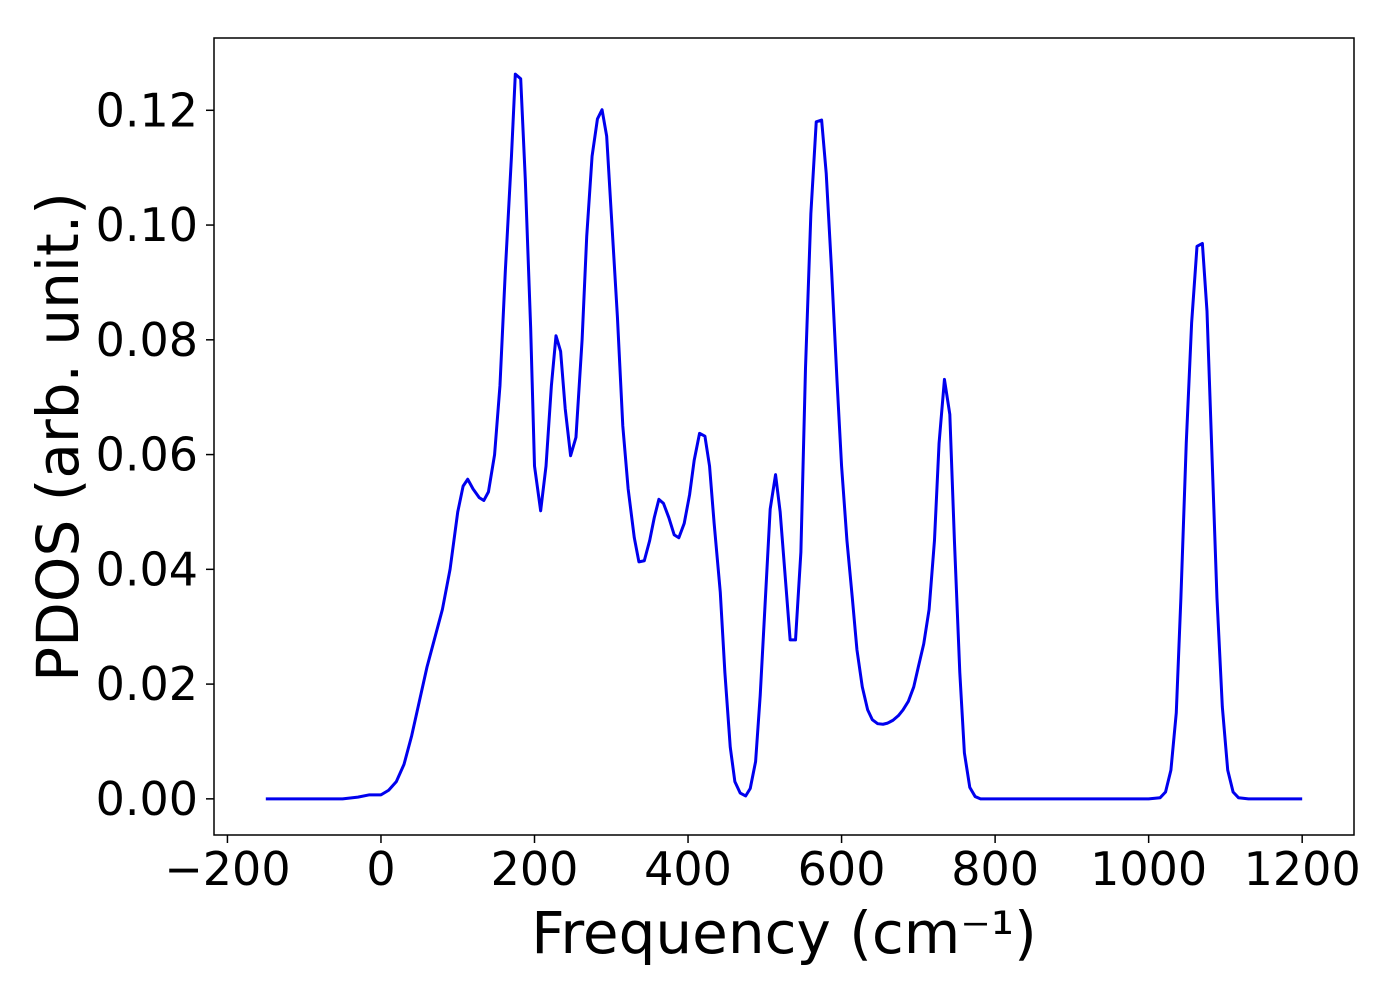 The image size is (1400, 1004). Describe the element at coordinates (995, 869) in the screenshot. I see `x-tick-label: 800` at that location.